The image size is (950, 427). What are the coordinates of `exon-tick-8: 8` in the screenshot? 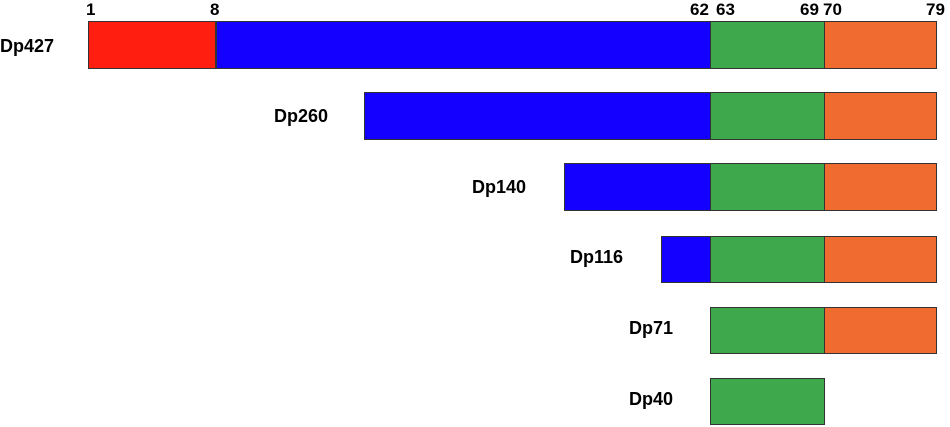 It's located at (215, 9).